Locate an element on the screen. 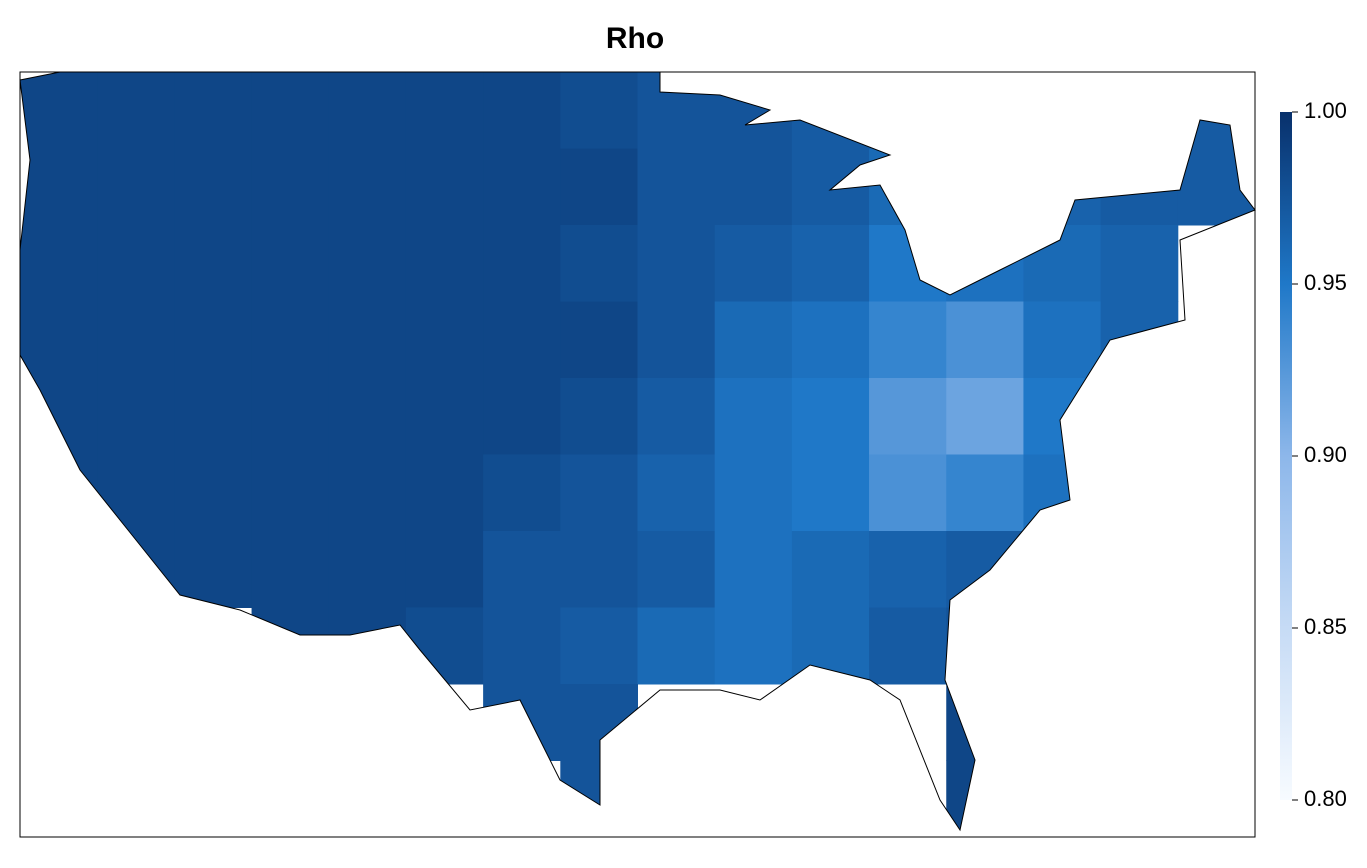 This screenshot has height=868, width=1367. colorbar-tick-label: 0.90 is located at coordinates (1325, 454).